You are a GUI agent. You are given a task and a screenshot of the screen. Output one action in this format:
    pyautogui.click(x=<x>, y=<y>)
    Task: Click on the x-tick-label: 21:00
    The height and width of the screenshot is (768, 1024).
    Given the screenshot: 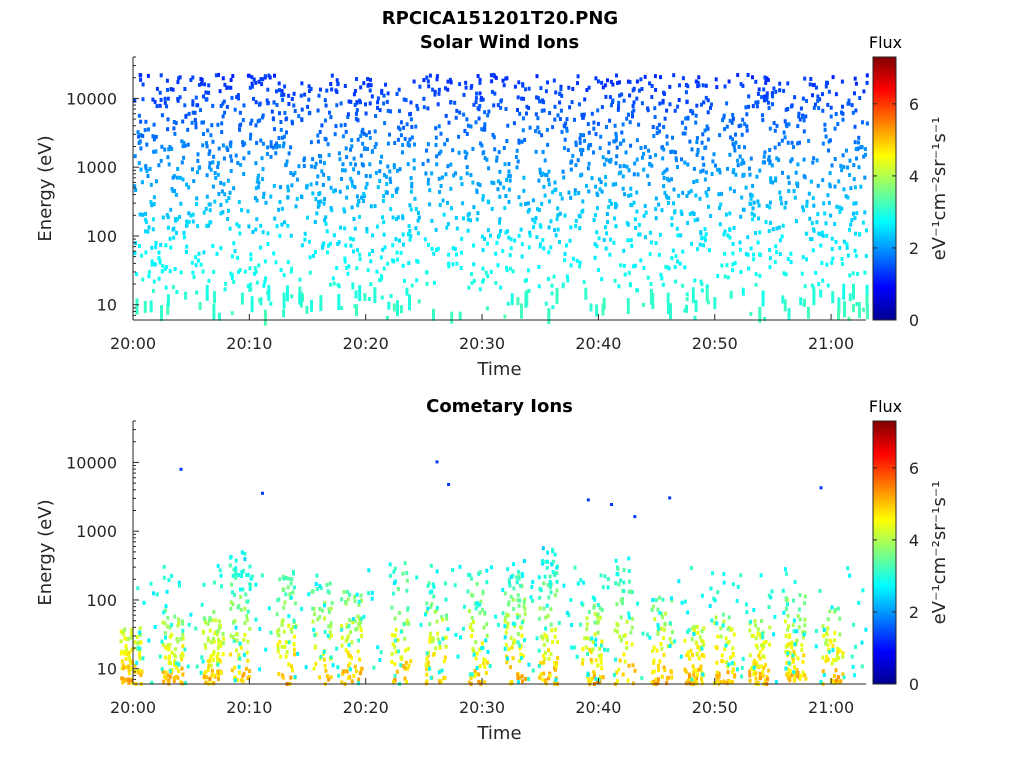 What is the action you would take?
    pyautogui.click(x=831, y=707)
    